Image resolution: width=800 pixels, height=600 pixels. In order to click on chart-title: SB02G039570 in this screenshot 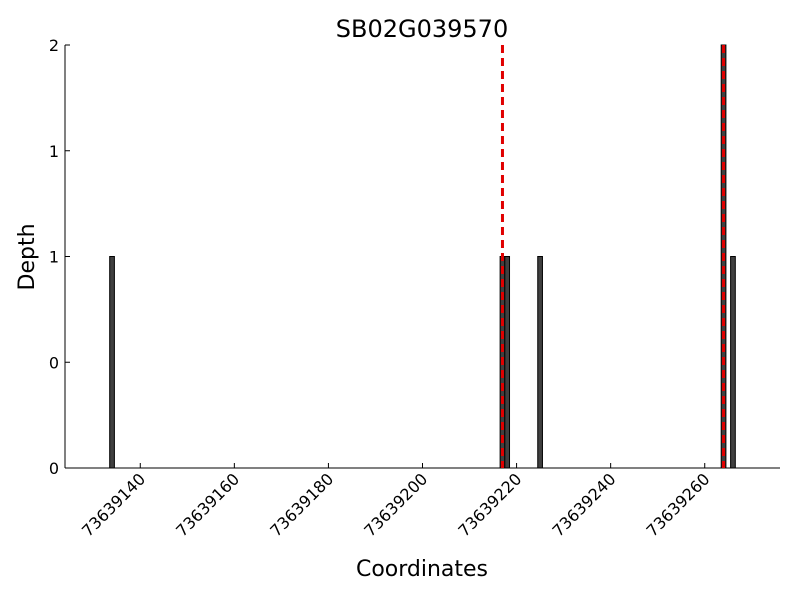, I will do `click(422, 29)`.